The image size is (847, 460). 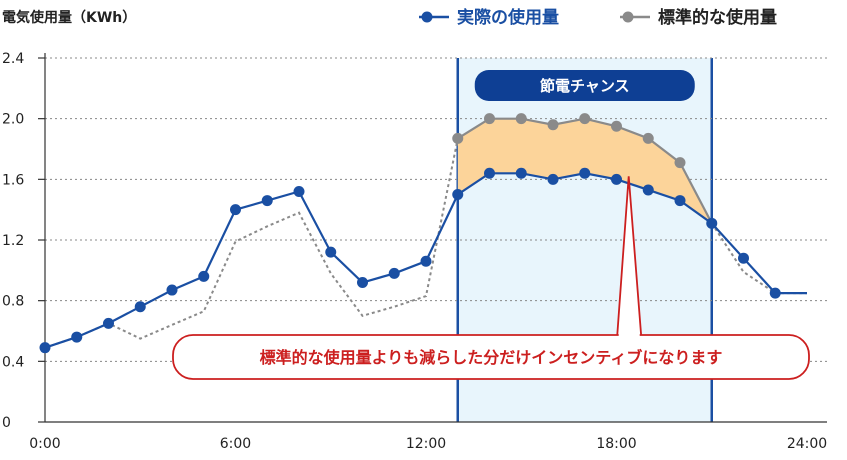 What do you see at coordinates (758, 258) in the screenshot?
I see `standard-line-after-window` at bounding box center [758, 258].